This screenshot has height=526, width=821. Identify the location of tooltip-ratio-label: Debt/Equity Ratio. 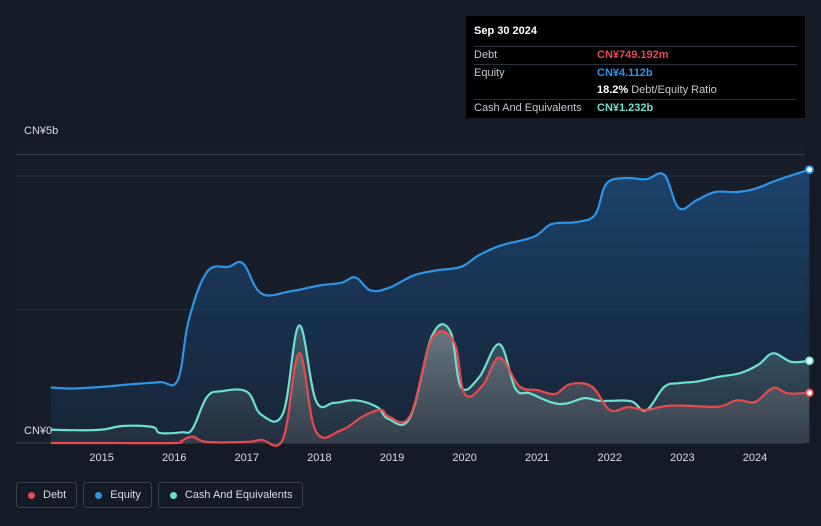
(674, 90).